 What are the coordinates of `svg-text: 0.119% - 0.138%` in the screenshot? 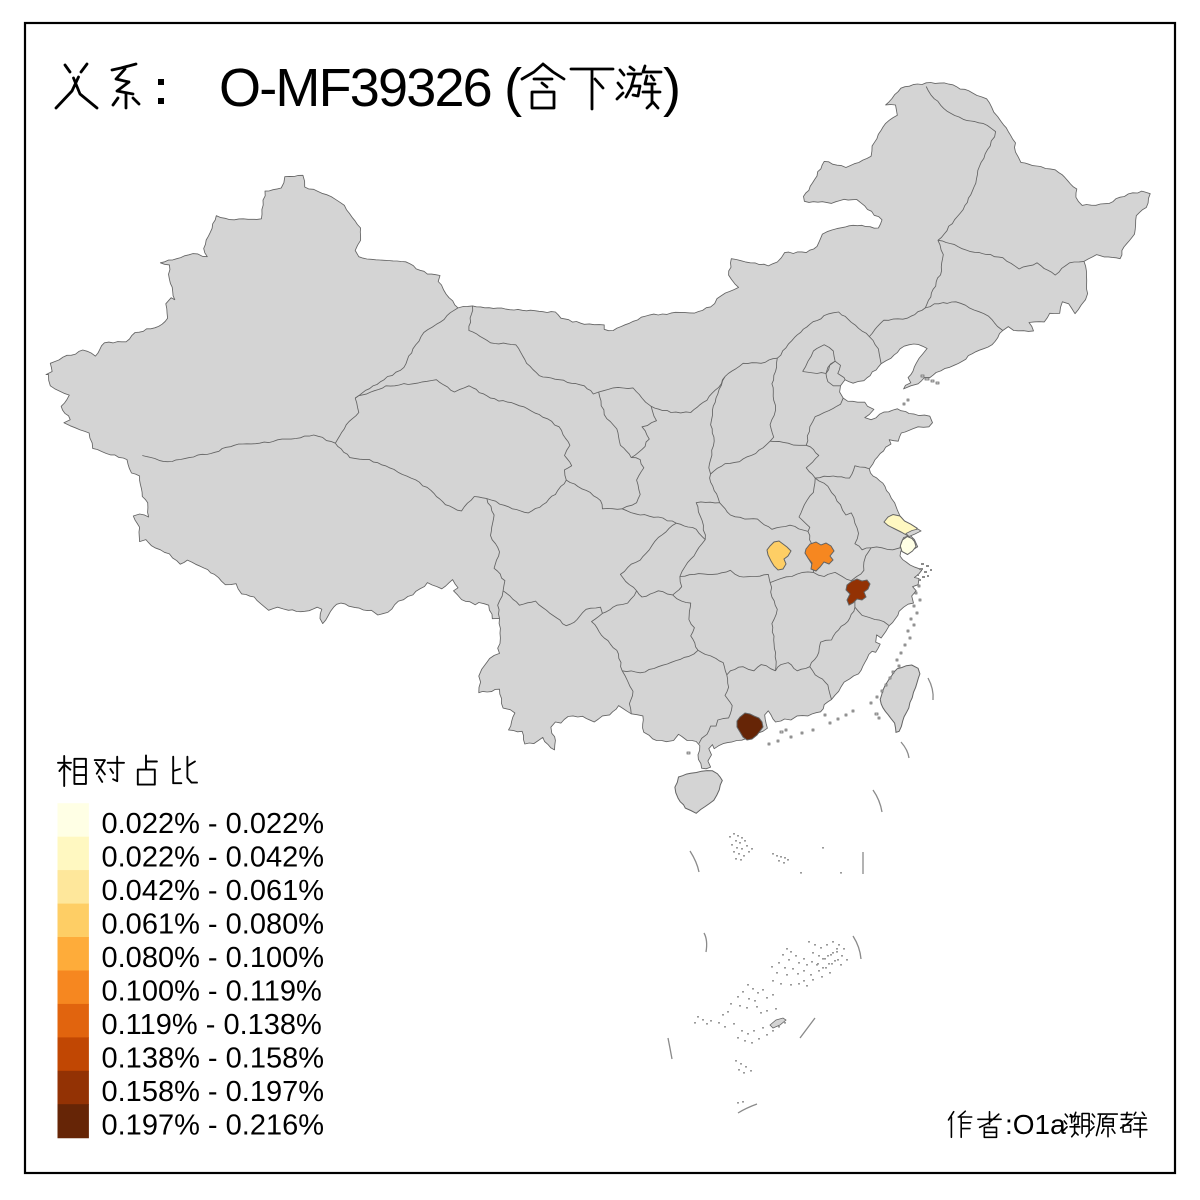 It's located at (212, 1025).